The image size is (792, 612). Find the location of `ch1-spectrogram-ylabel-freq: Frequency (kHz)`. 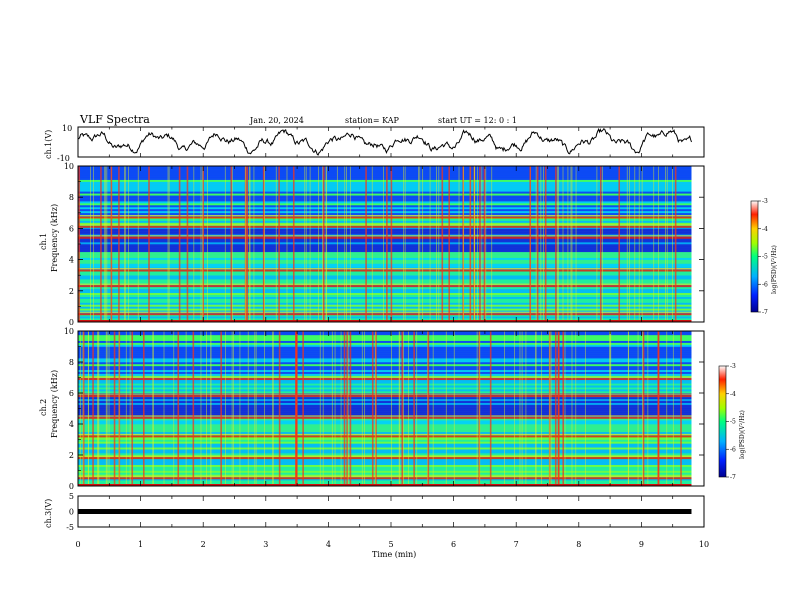

ch1-spectrogram-ylabel-freq: Frequency (kHz) is located at coordinates (54, 238).